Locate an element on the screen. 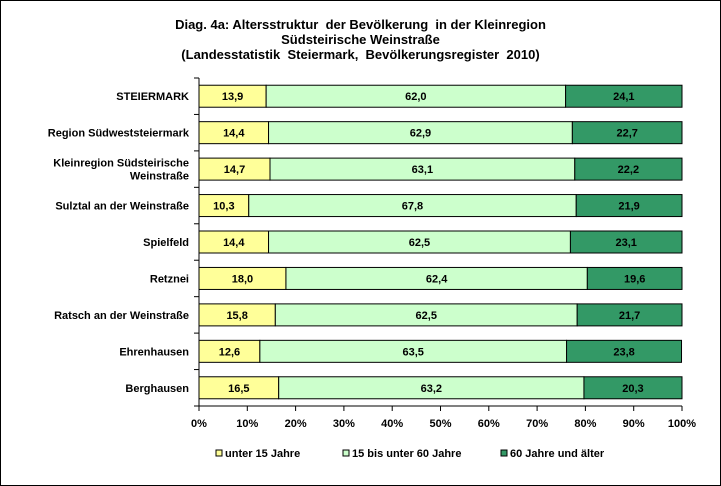 Image resolution: width=721 pixels, height=486 pixels. data-label: 63,5 is located at coordinates (412, 352).